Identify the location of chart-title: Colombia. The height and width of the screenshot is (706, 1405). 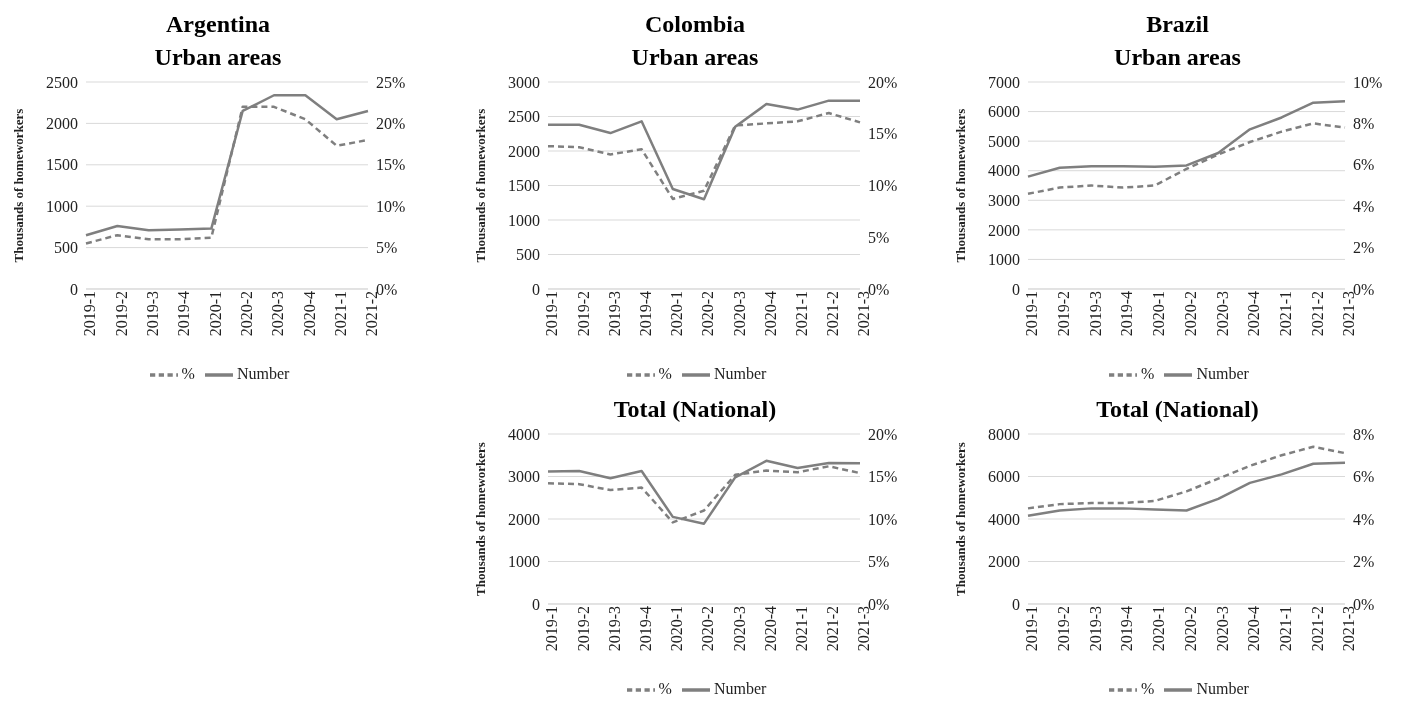
(695, 24).